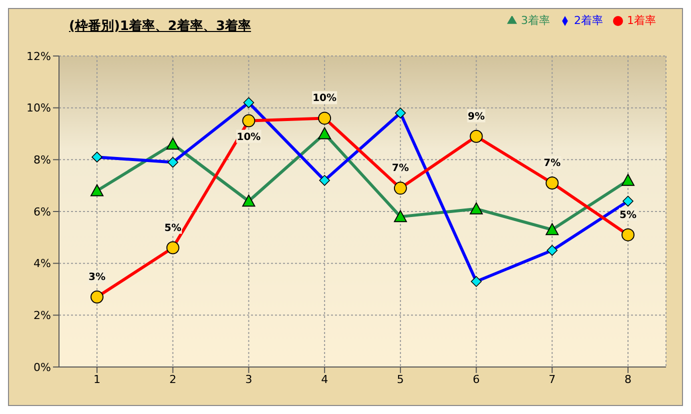 This screenshot has height=414, width=691. I want to click on y-tick-label: 8%, so click(42, 160).